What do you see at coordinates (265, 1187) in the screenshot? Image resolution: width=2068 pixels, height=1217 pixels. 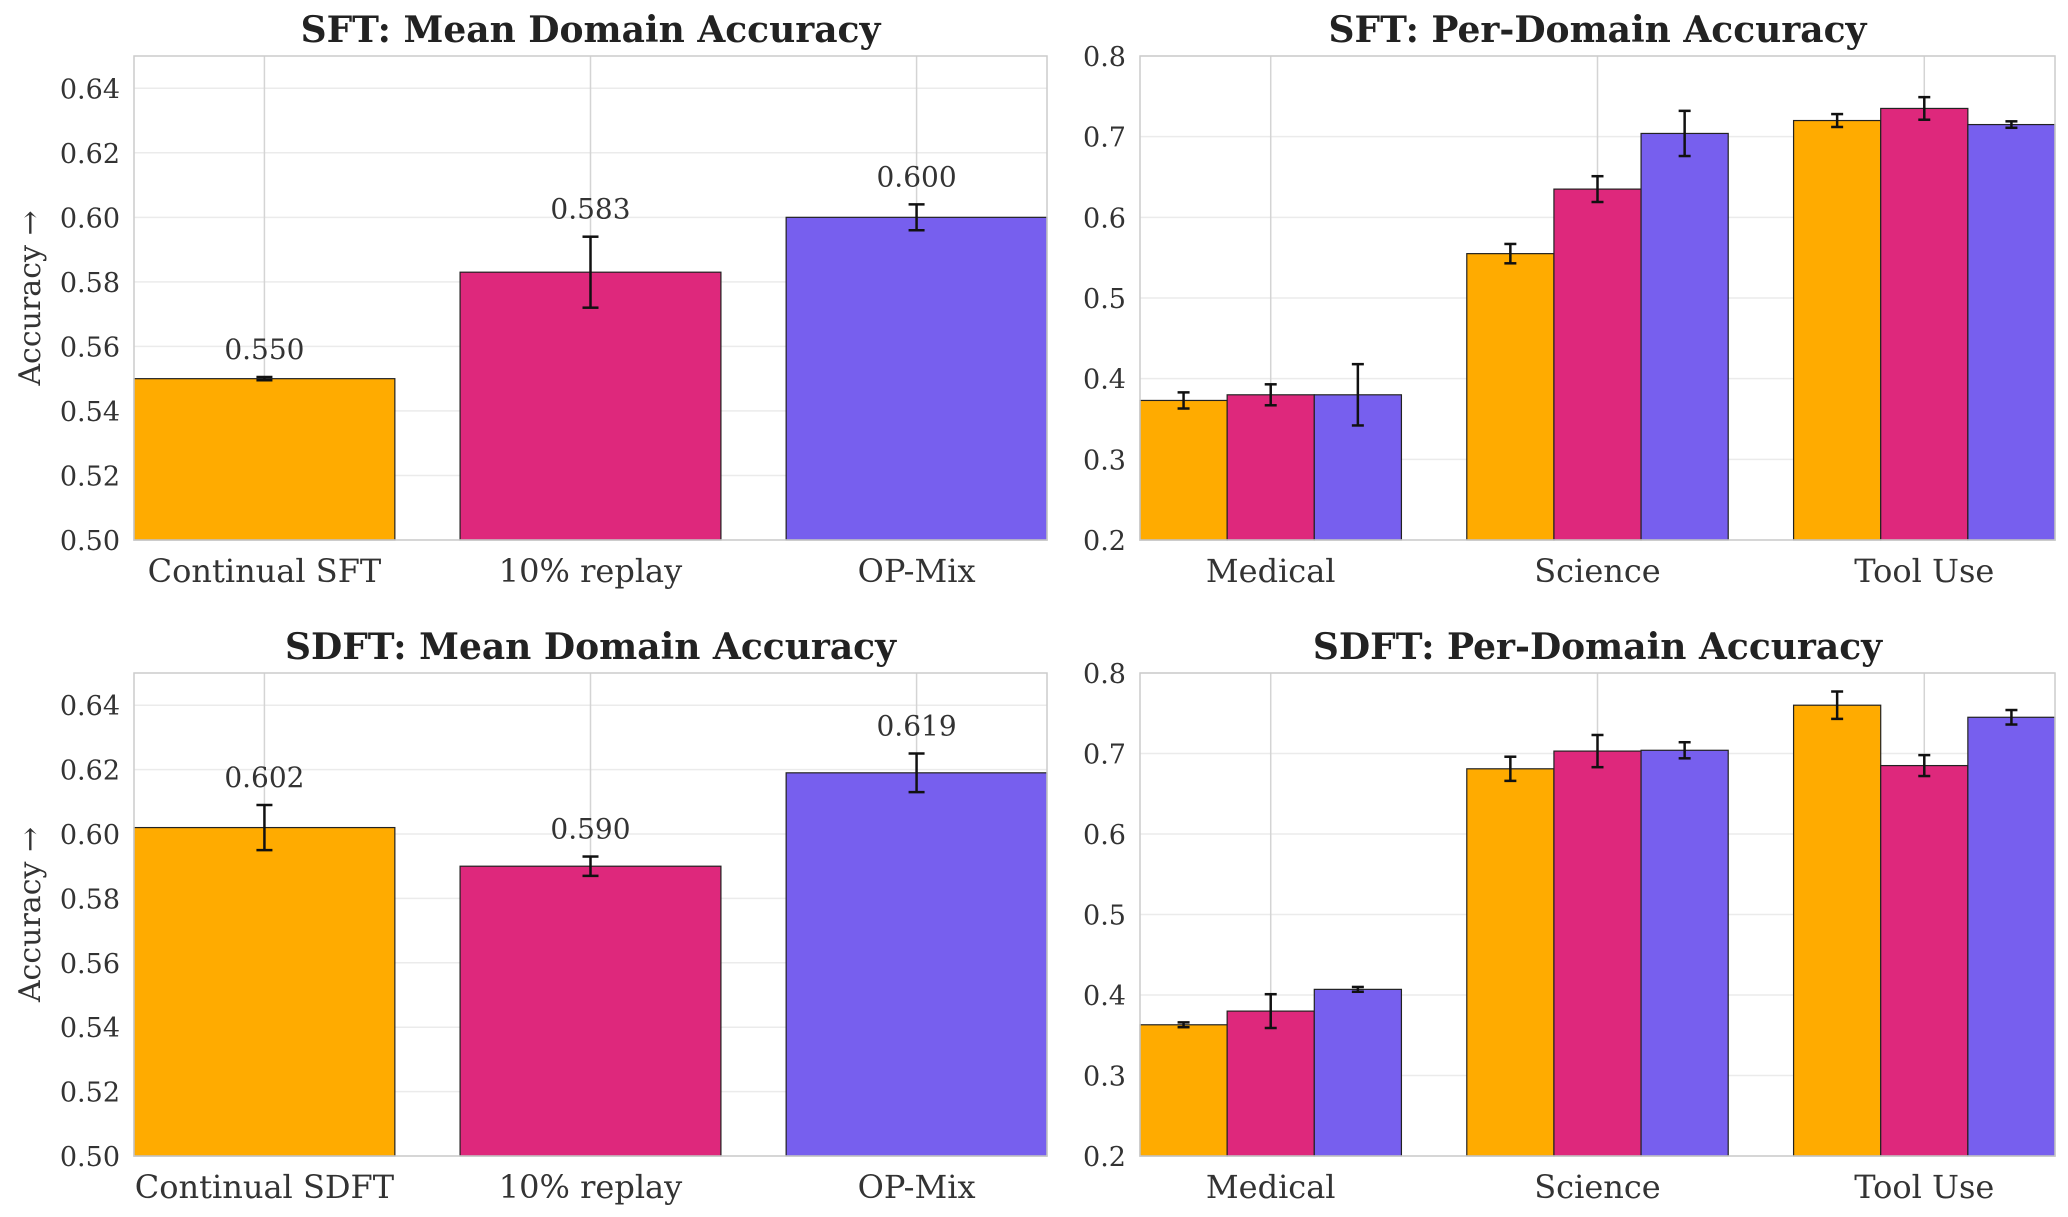 I see `x-tick-label: Continual SDFT` at bounding box center [265, 1187].